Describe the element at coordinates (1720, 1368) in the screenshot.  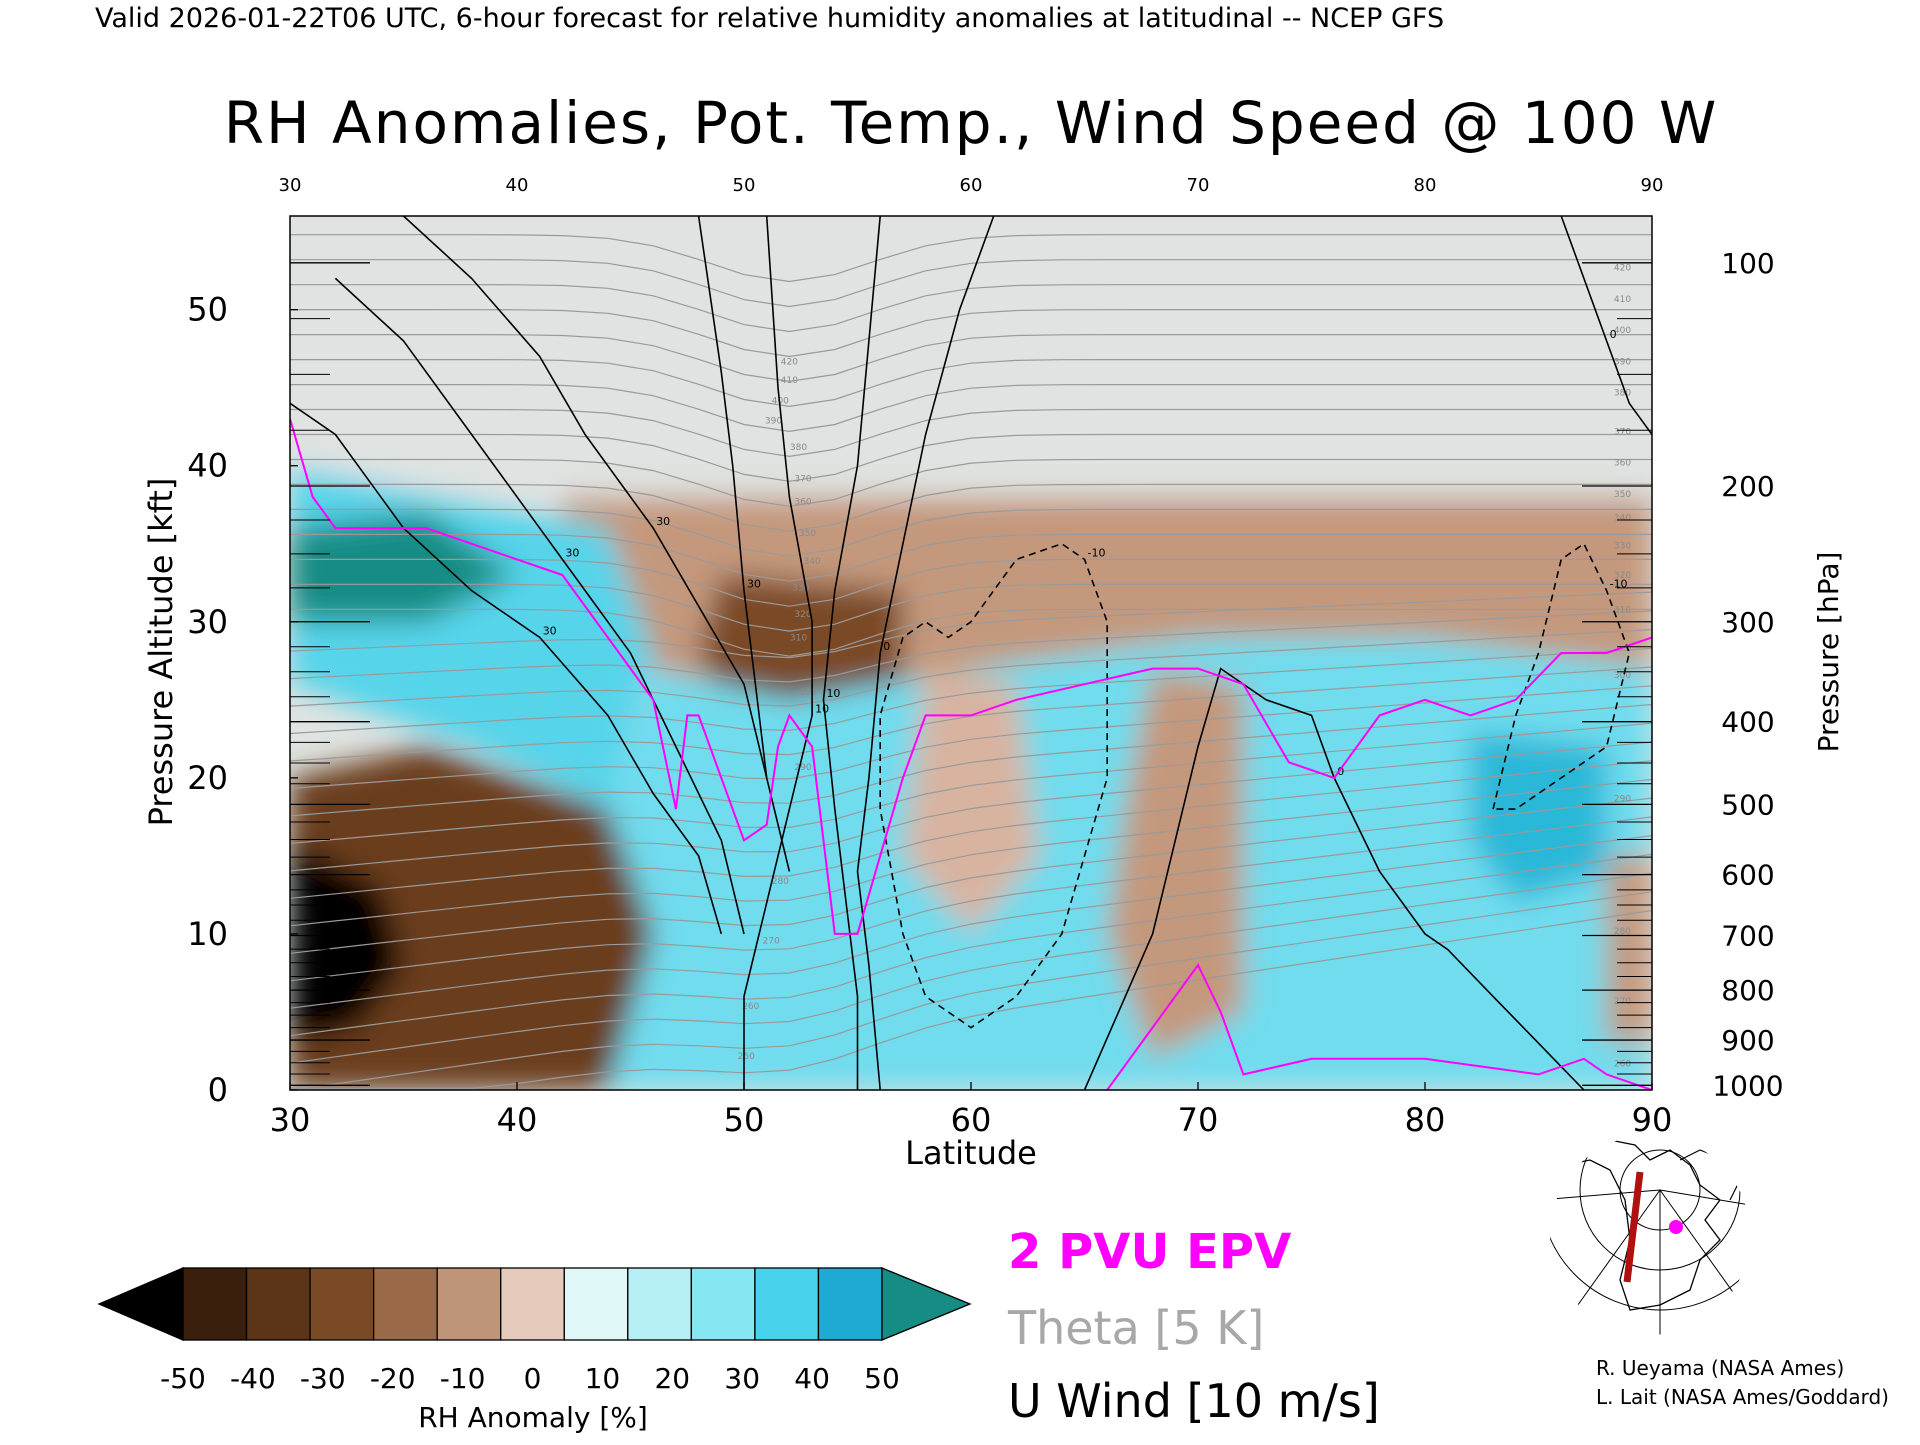
I see `credit-line-1: R. Ueyama (NASA Ames)` at that location.